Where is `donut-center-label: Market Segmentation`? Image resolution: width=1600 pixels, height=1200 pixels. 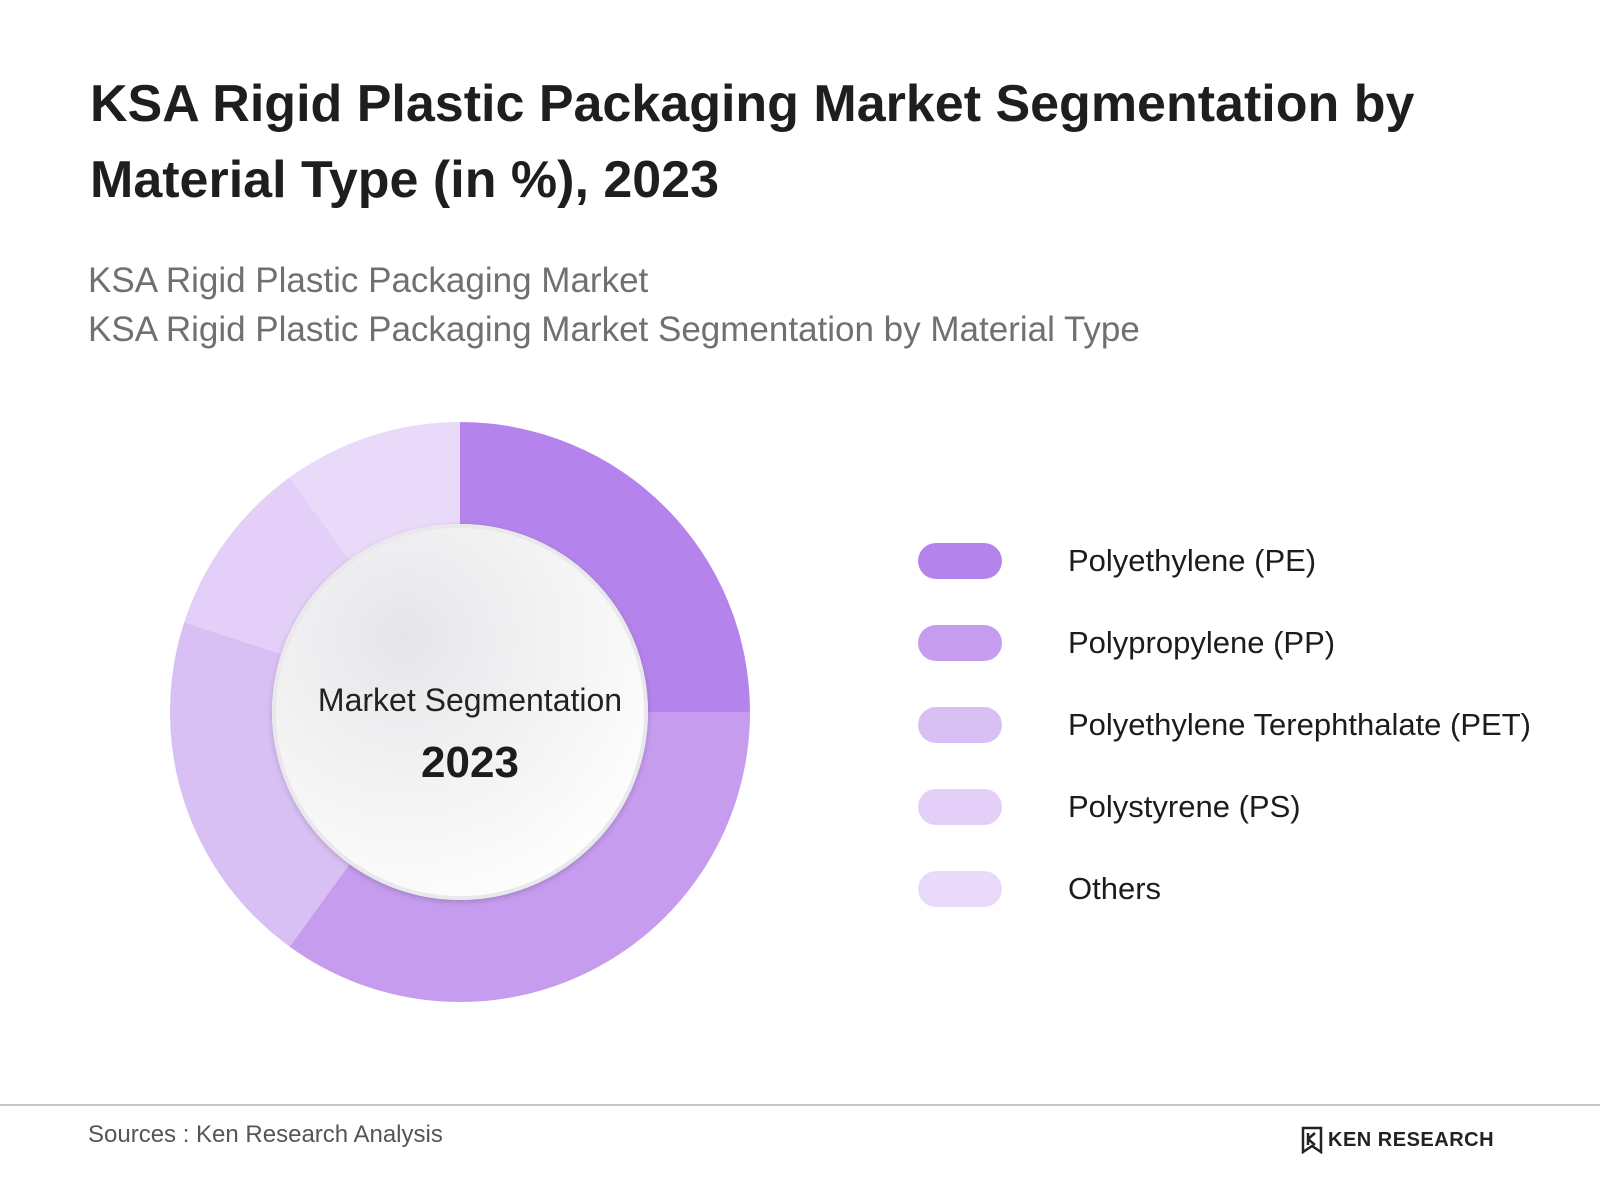 donut-center-label: Market Segmentation is located at coordinates (470, 700).